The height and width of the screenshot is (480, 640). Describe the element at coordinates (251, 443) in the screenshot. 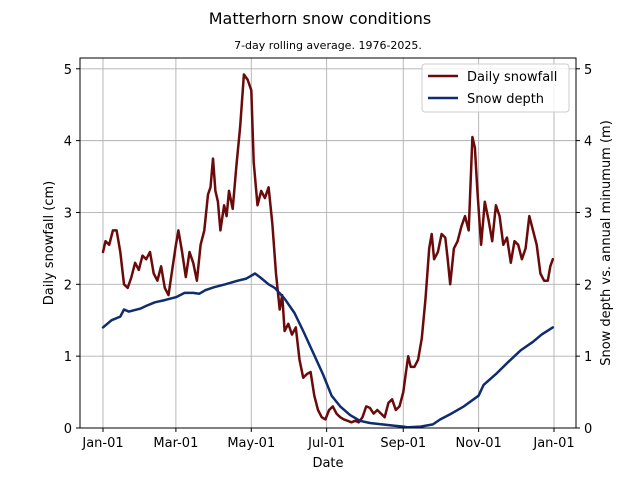

I see `x-tick-label: May-01` at that location.